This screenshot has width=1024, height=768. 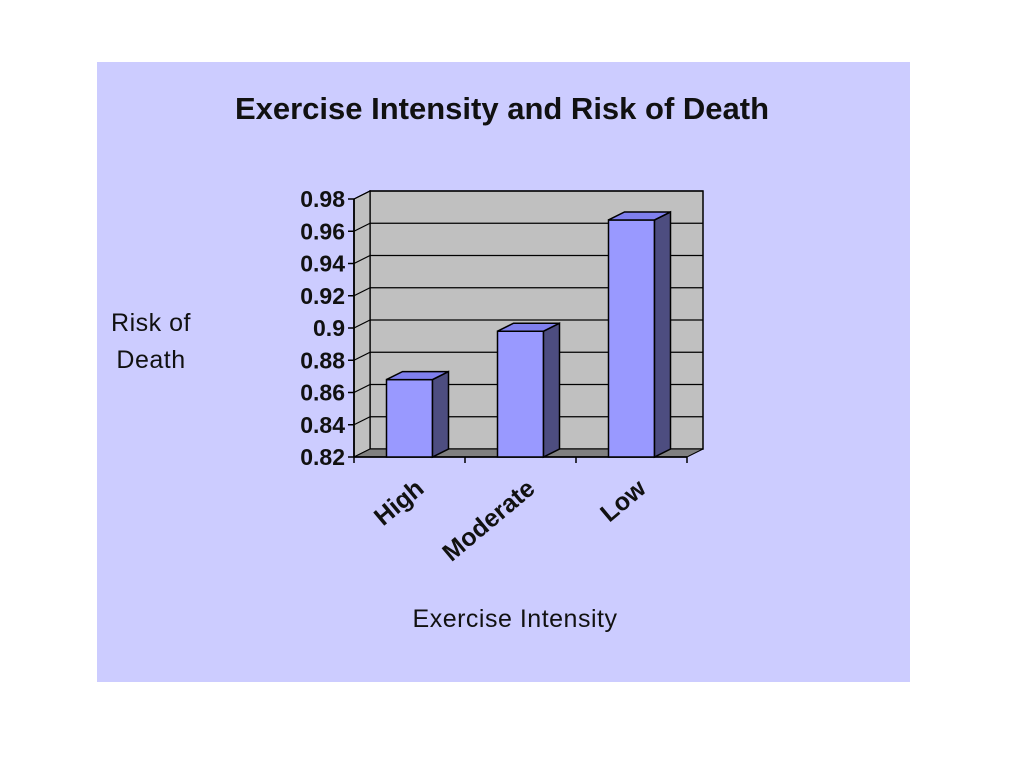 What do you see at coordinates (151, 323) in the screenshot?
I see `y-axis-label-line-1: Risk of` at bounding box center [151, 323].